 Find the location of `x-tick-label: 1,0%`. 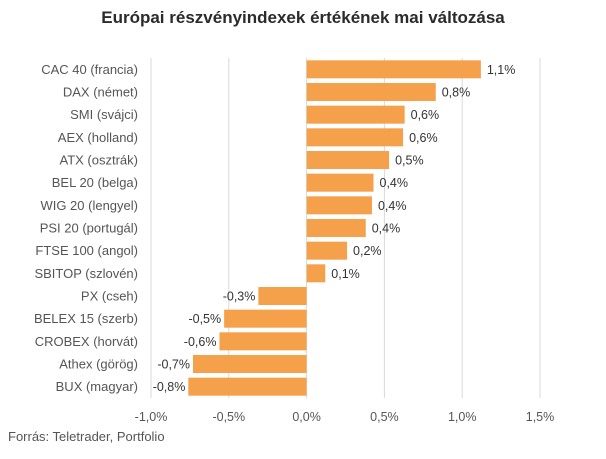

x-tick-label: 1,0% is located at coordinates (462, 417).